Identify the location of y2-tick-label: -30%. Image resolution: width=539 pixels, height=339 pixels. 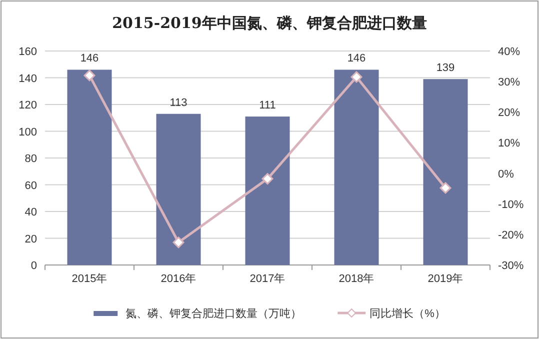
(511, 266).